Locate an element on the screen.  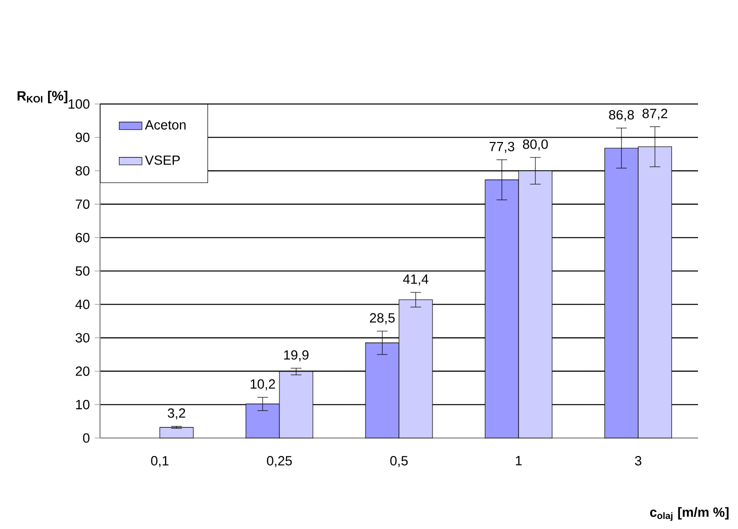
data-label: 80,0 is located at coordinates (535, 145).